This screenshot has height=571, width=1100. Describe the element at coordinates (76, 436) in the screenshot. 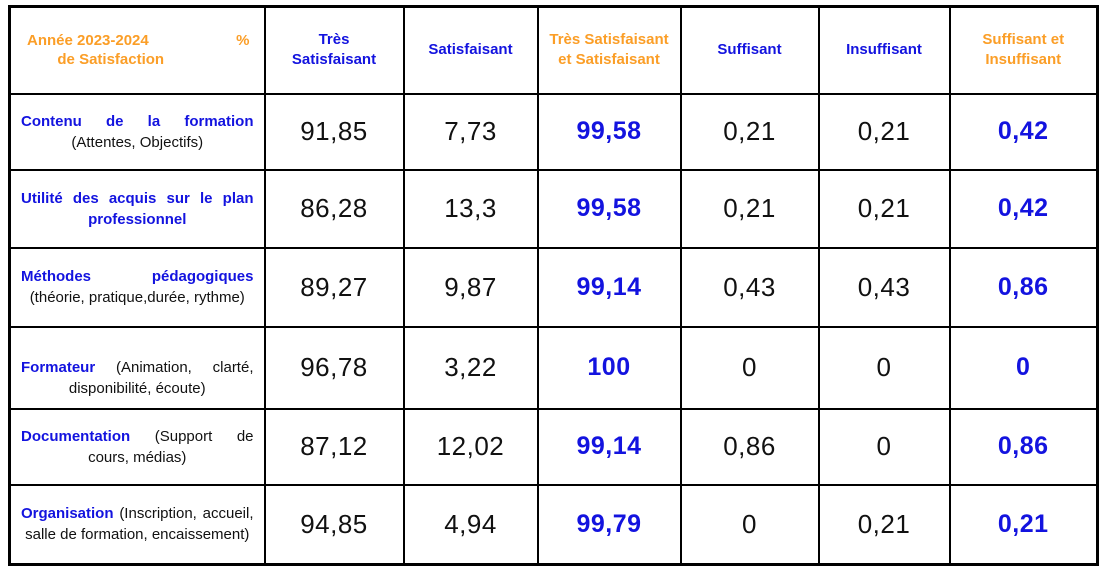

I see `row-title: Documentation` at that location.